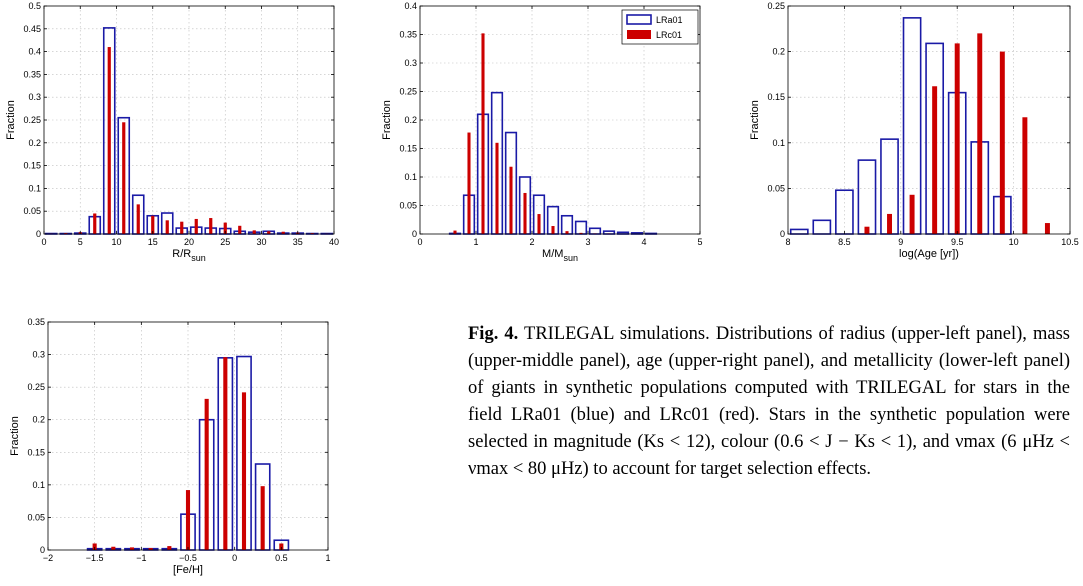 The image size is (1083, 586). Describe the element at coordinates (639, 34) in the screenshot. I see `legend-swatch-lrc01` at that location.